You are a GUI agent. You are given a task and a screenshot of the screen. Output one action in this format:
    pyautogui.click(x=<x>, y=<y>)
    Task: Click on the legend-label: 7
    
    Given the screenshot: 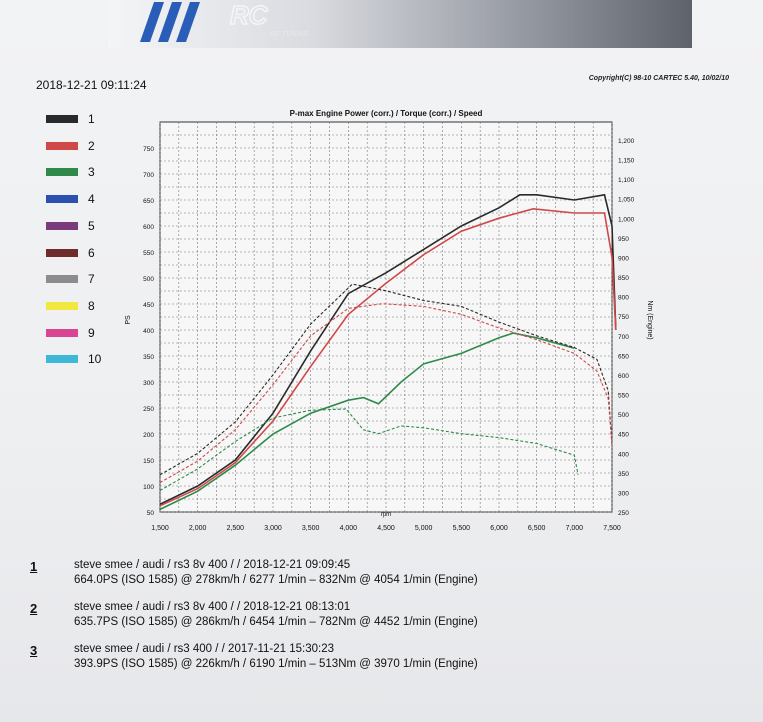 What is the action you would take?
    pyautogui.click(x=91, y=279)
    